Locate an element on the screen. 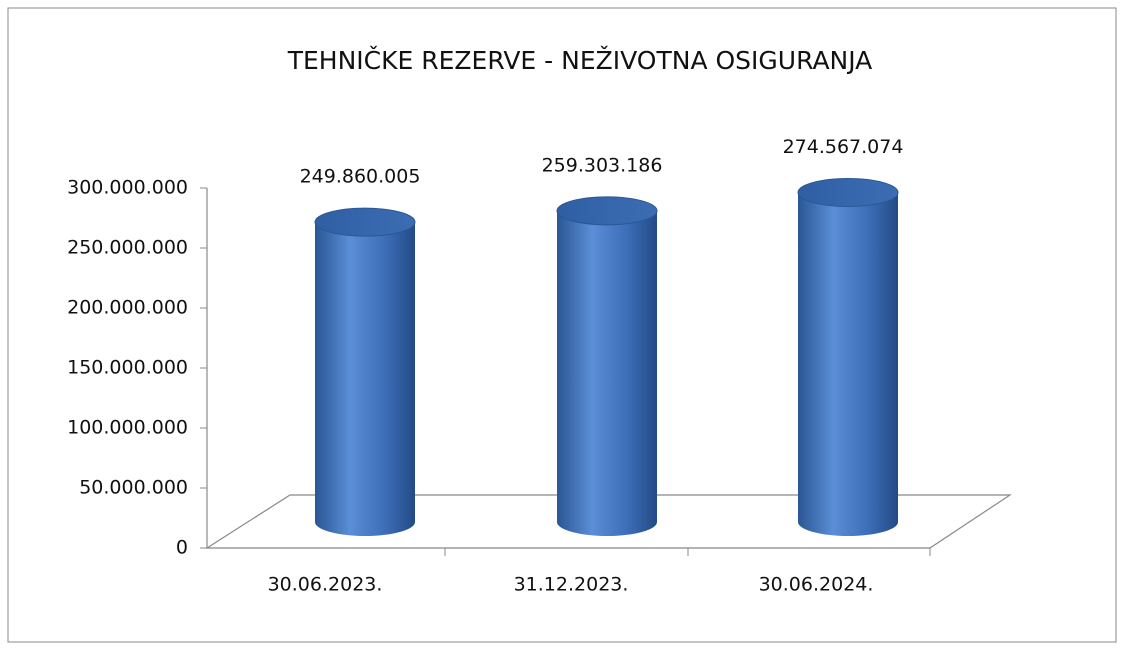  floor is located at coordinates (608, 521).